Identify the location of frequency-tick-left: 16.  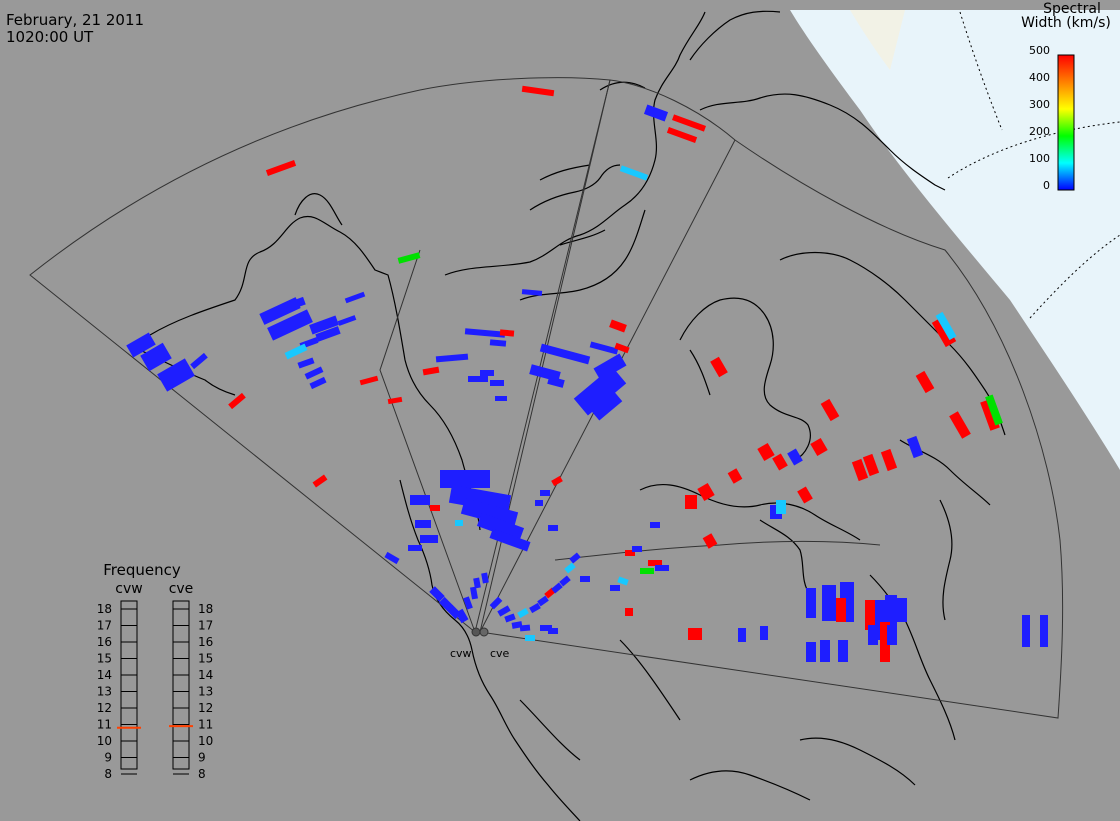
(104, 642).